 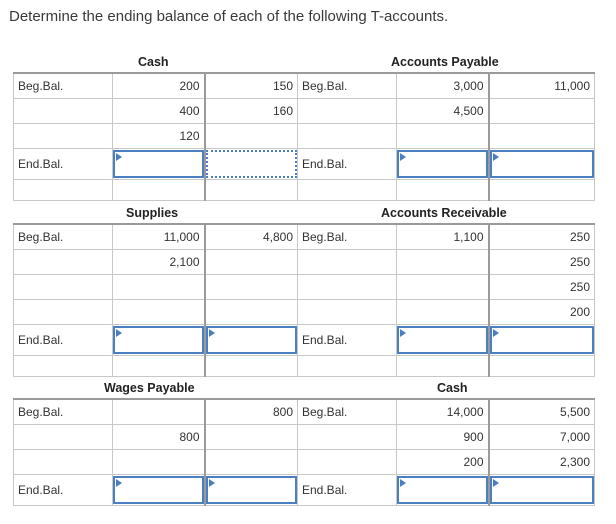 What do you see at coordinates (149, 388) in the screenshot?
I see `account-title-wages-payable: Wages Payable` at bounding box center [149, 388].